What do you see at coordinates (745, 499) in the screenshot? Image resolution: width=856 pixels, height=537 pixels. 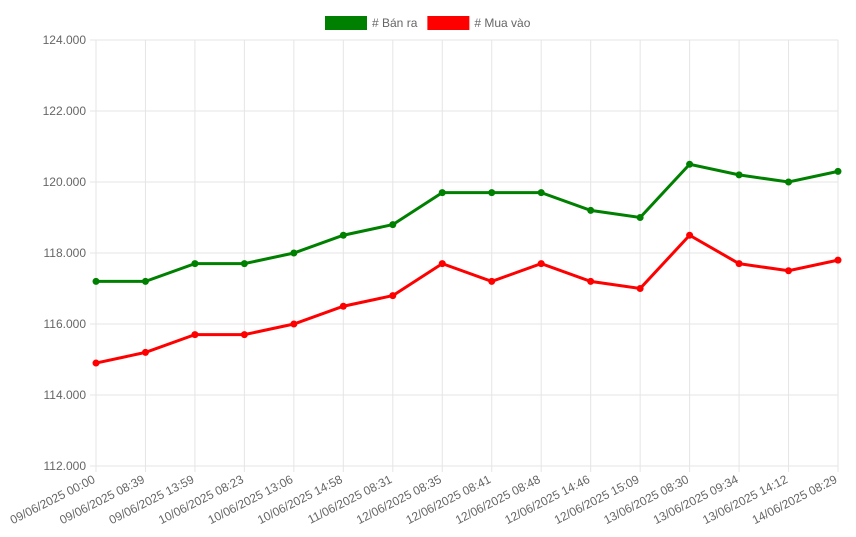 I see `x-tick-label: 13/06/2025 14:12` at bounding box center [745, 499].